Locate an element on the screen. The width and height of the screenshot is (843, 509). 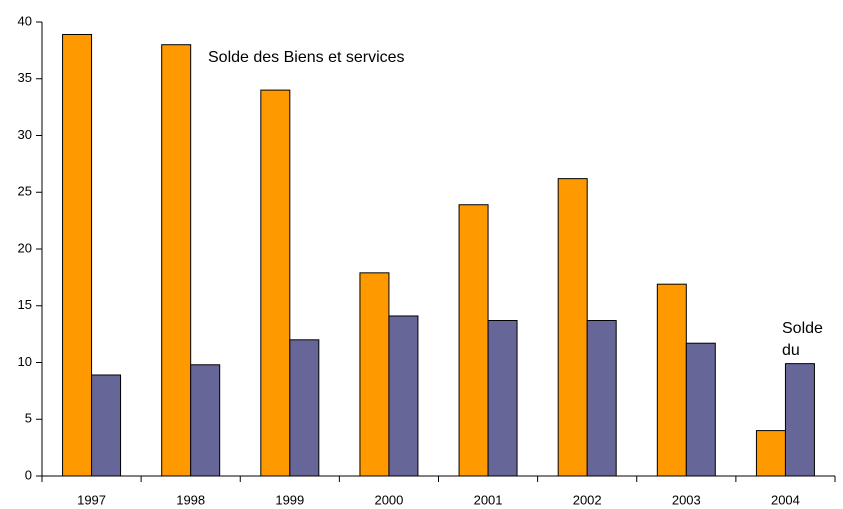
y-tick-label: 5 is located at coordinates (28, 418).